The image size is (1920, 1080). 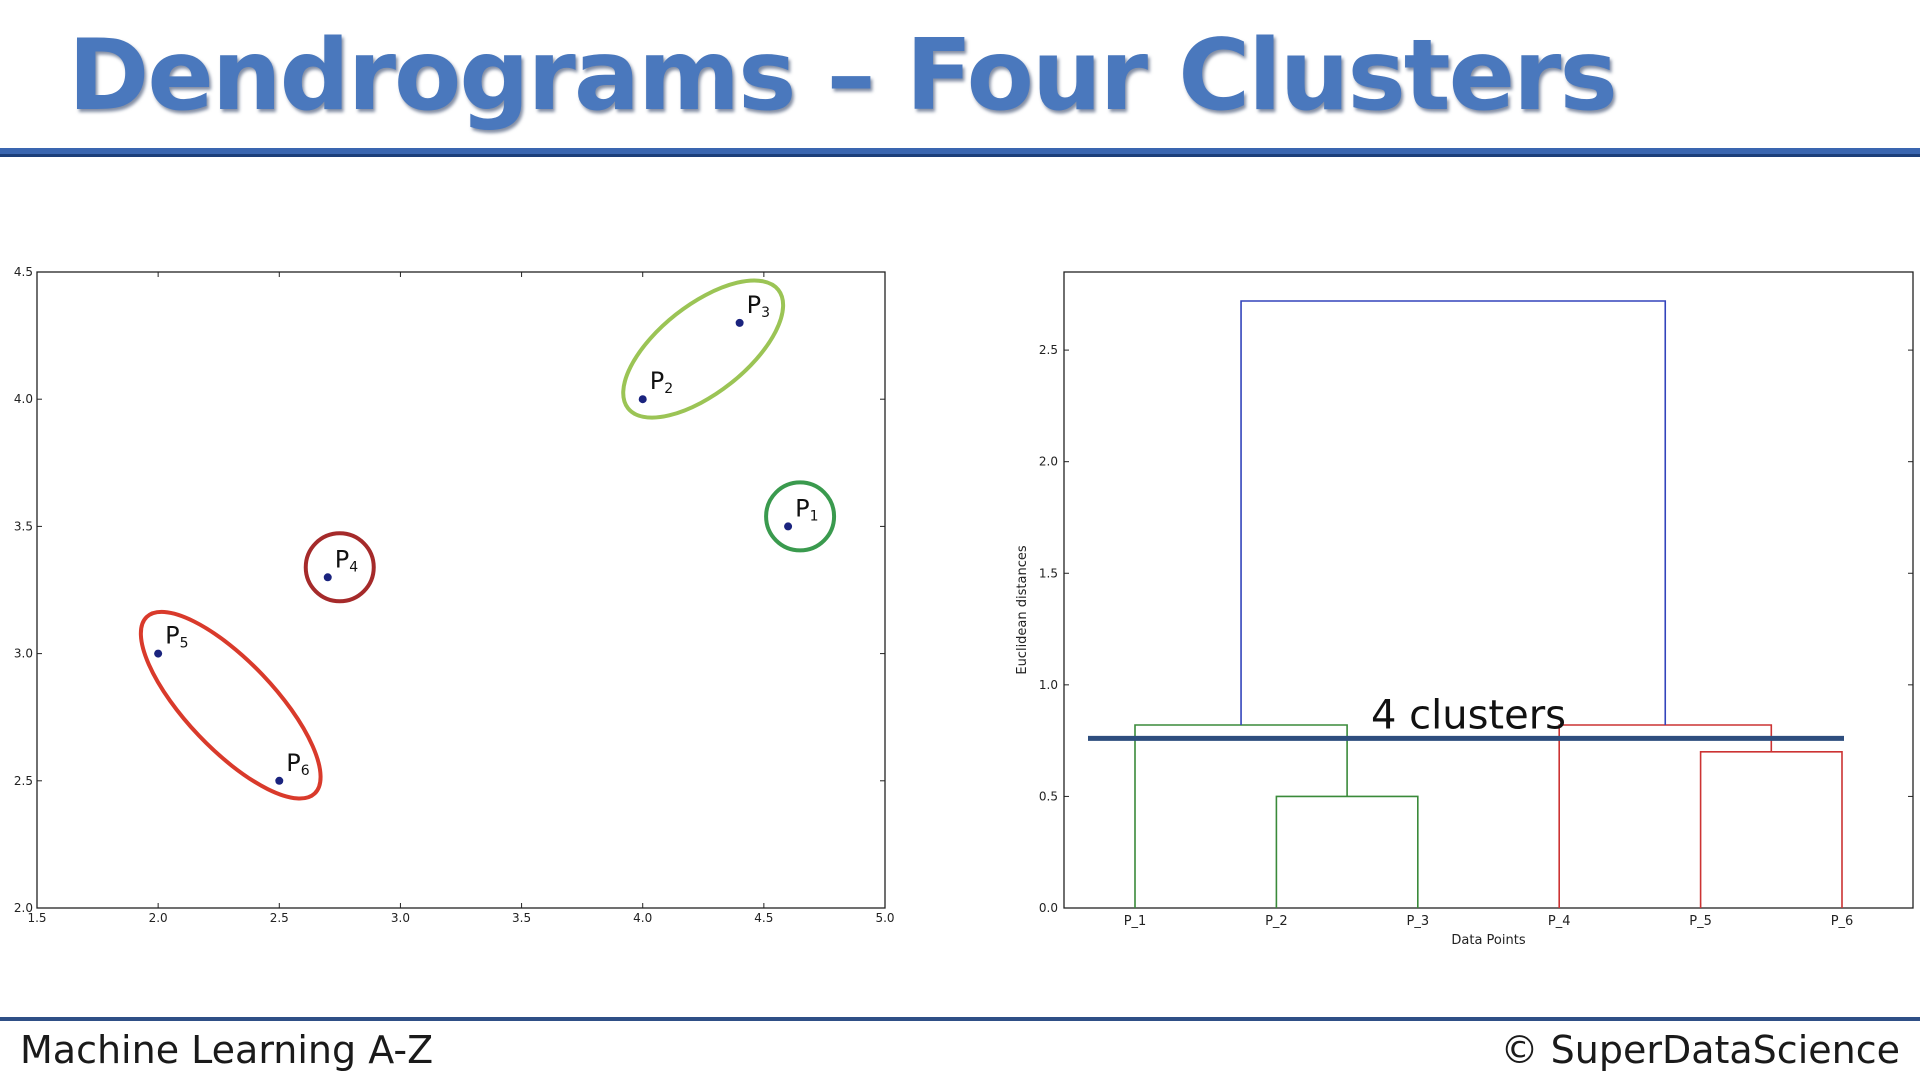 I want to click on footer-divider, so click(x=960, y=1019).